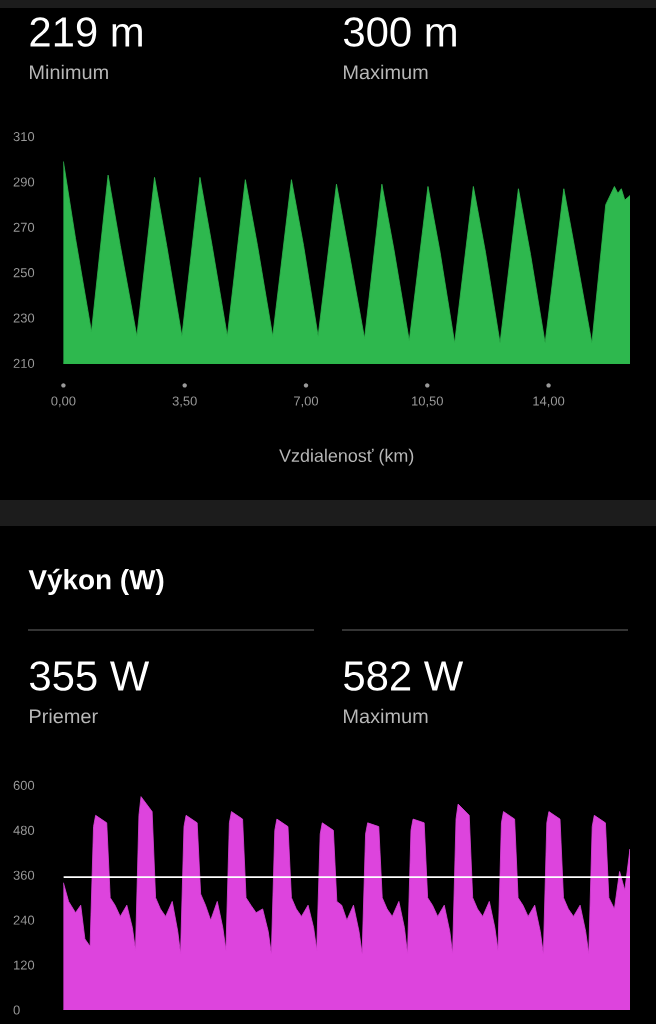  I want to click on text: Minimum, so click(69, 72).